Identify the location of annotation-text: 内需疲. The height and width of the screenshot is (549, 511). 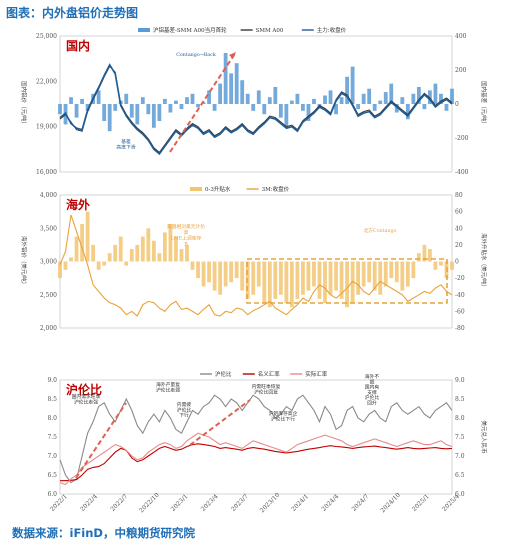
(184, 404).